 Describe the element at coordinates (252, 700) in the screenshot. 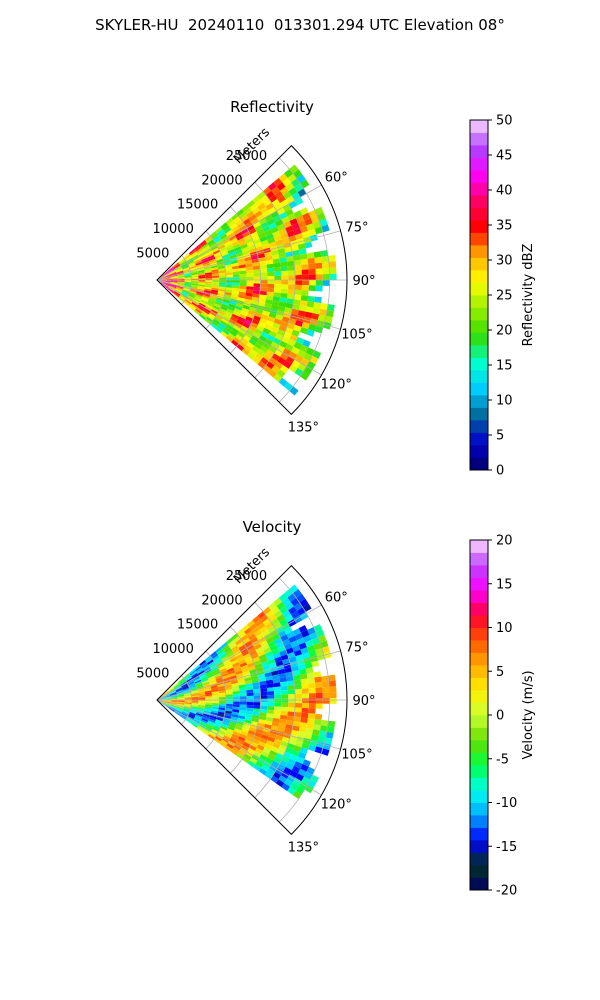

I see `plot-frame` at that location.